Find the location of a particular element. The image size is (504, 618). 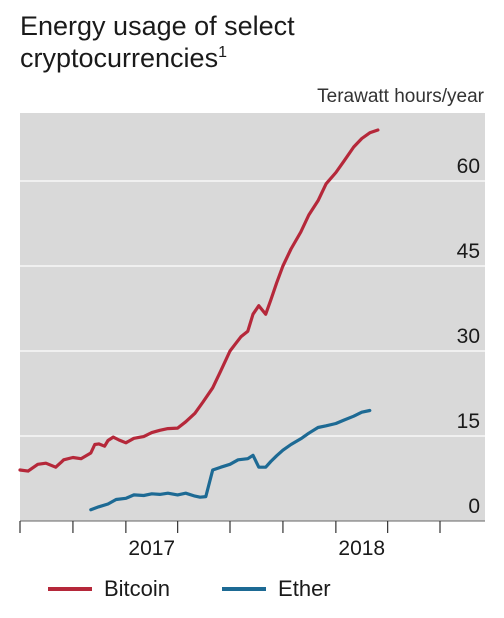

series-line-ether is located at coordinates (230, 460).